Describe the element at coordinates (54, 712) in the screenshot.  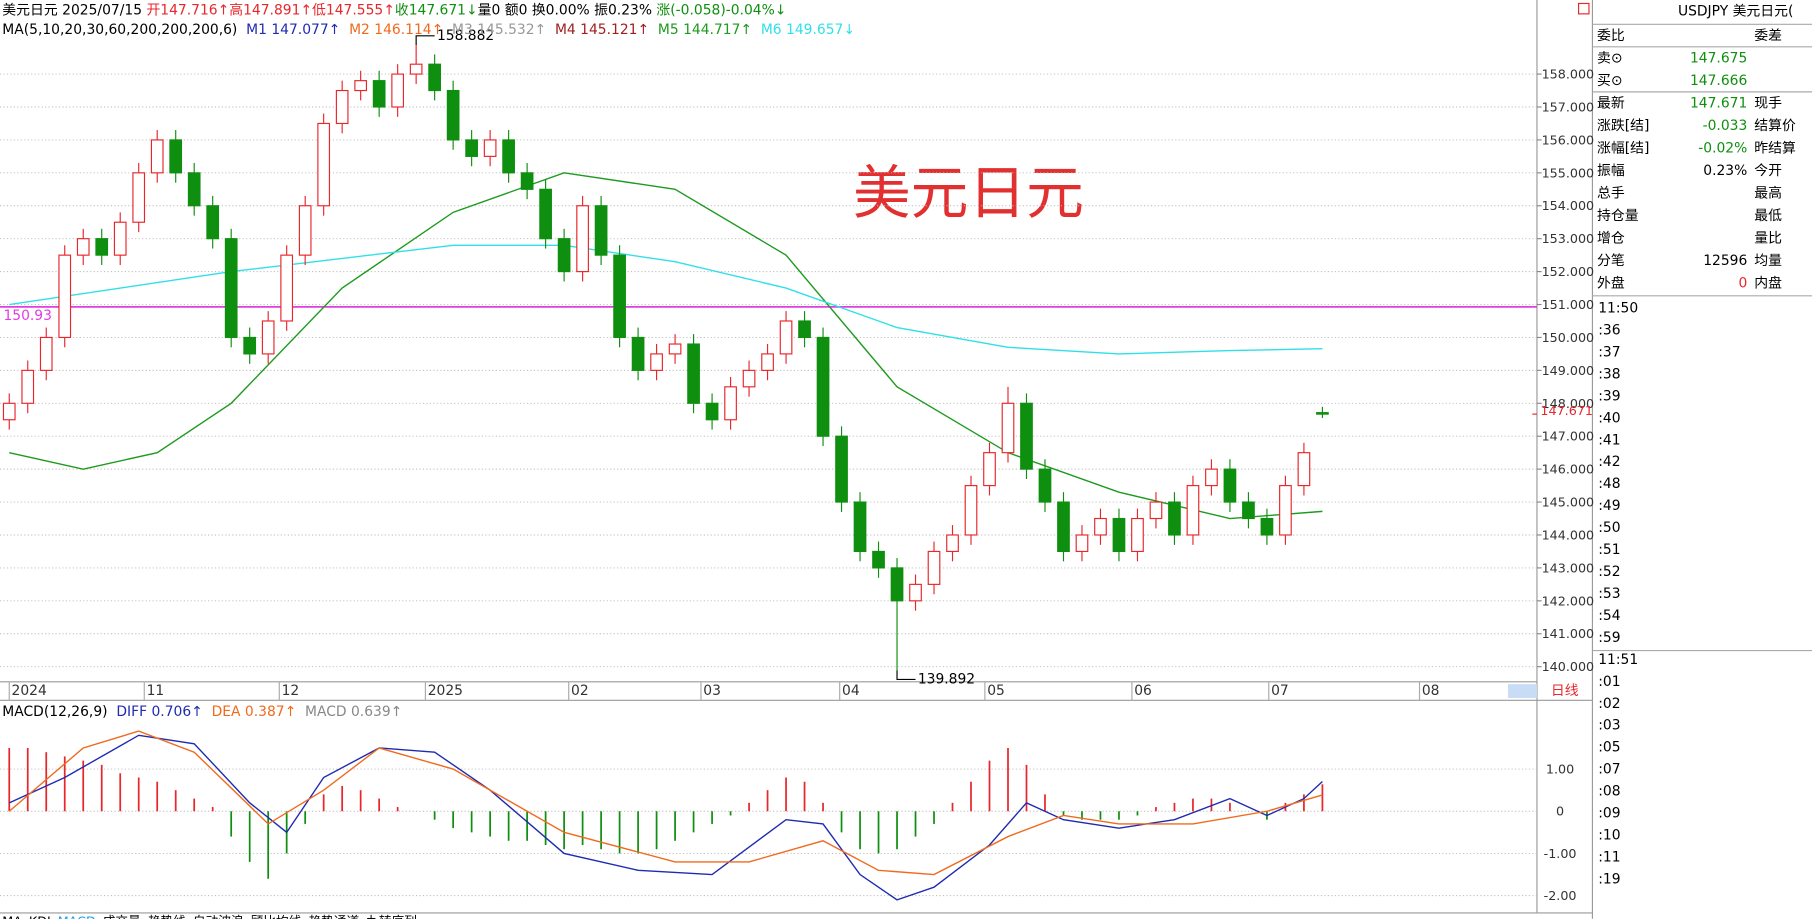
I see `macd-legend-label: MACD(12,26,9)` at that location.